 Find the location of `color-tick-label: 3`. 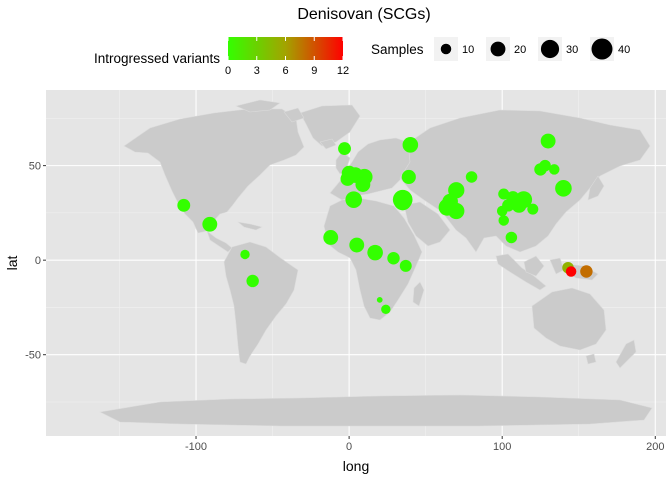

color-tick-label: 3 is located at coordinates (257, 71).